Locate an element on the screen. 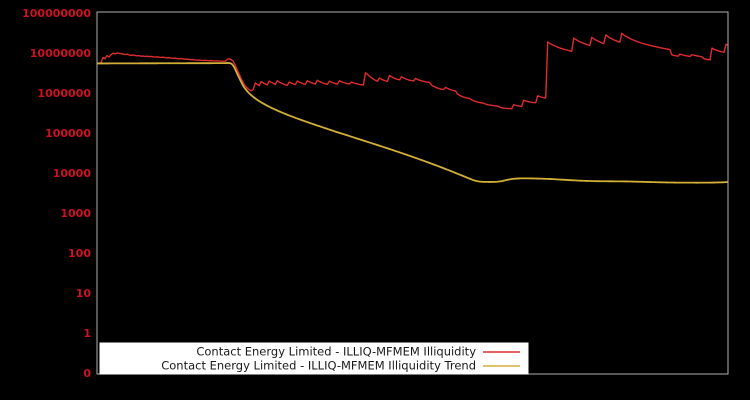 This screenshot has width=750, height=400. y-axis-tick-label: 10000 is located at coordinates (72, 173).